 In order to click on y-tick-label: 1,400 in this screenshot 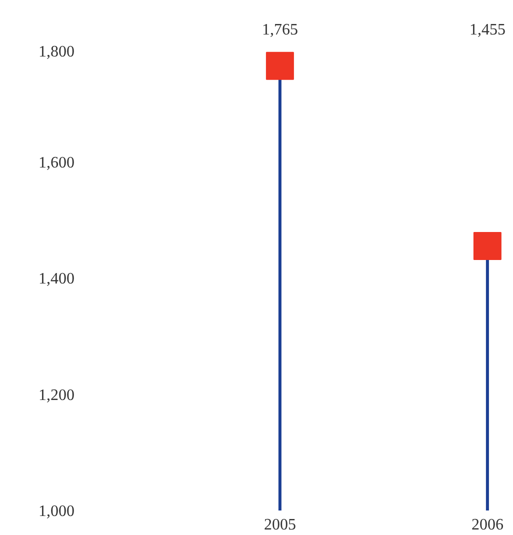, I will do `click(56, 279)`.